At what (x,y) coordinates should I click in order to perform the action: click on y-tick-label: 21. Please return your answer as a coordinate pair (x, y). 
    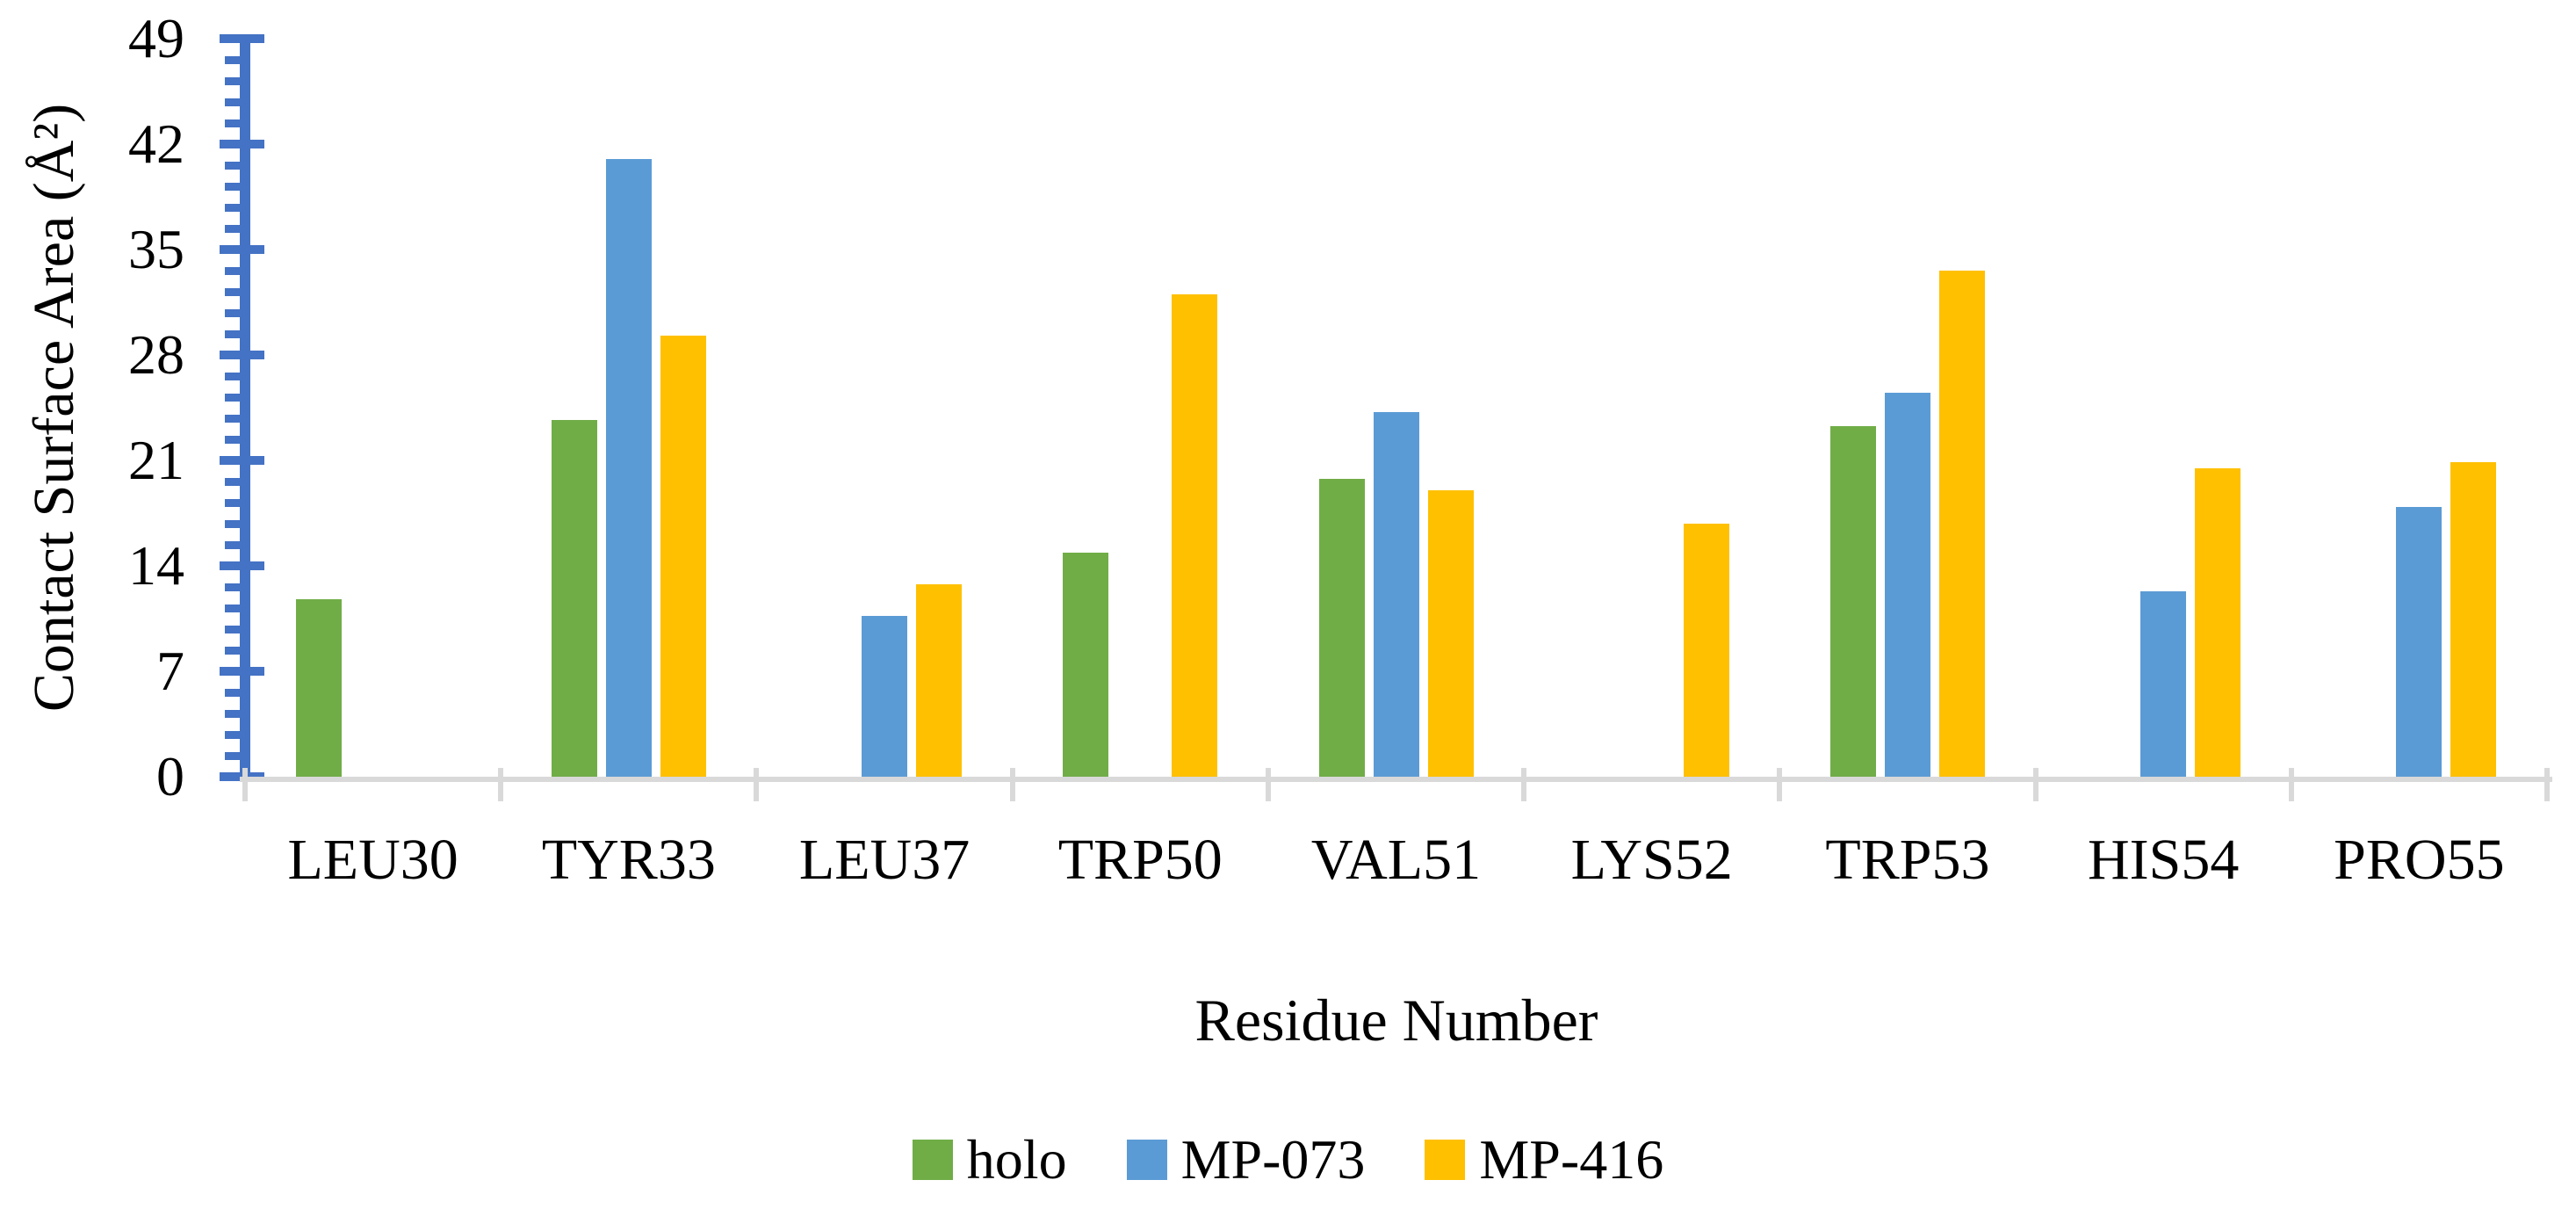
    Looking at the image, I should click on (156, 460).